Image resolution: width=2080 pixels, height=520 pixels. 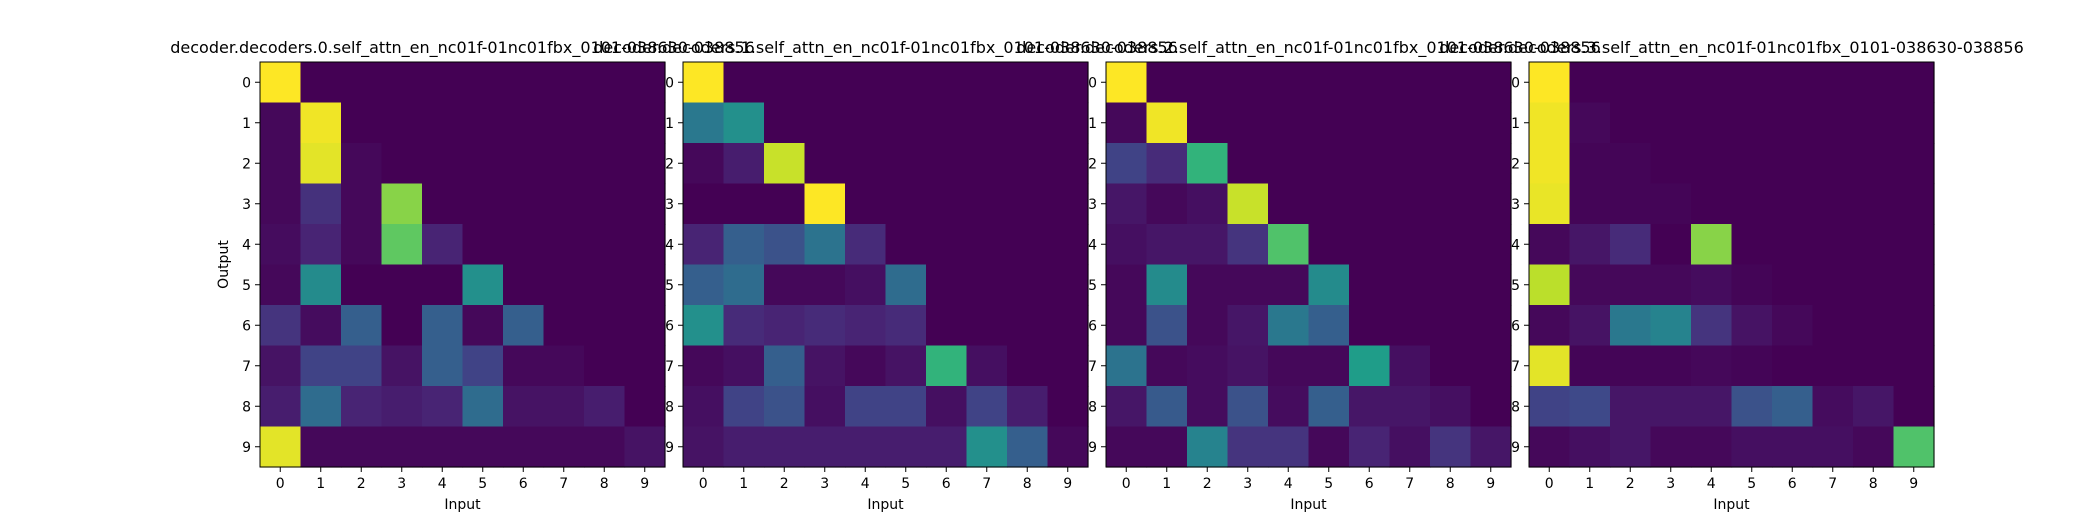 What do you see at coordinates (604, 484) in the screenshot?
I see `x-tick-label: 8` at bounding box center [604, 484].